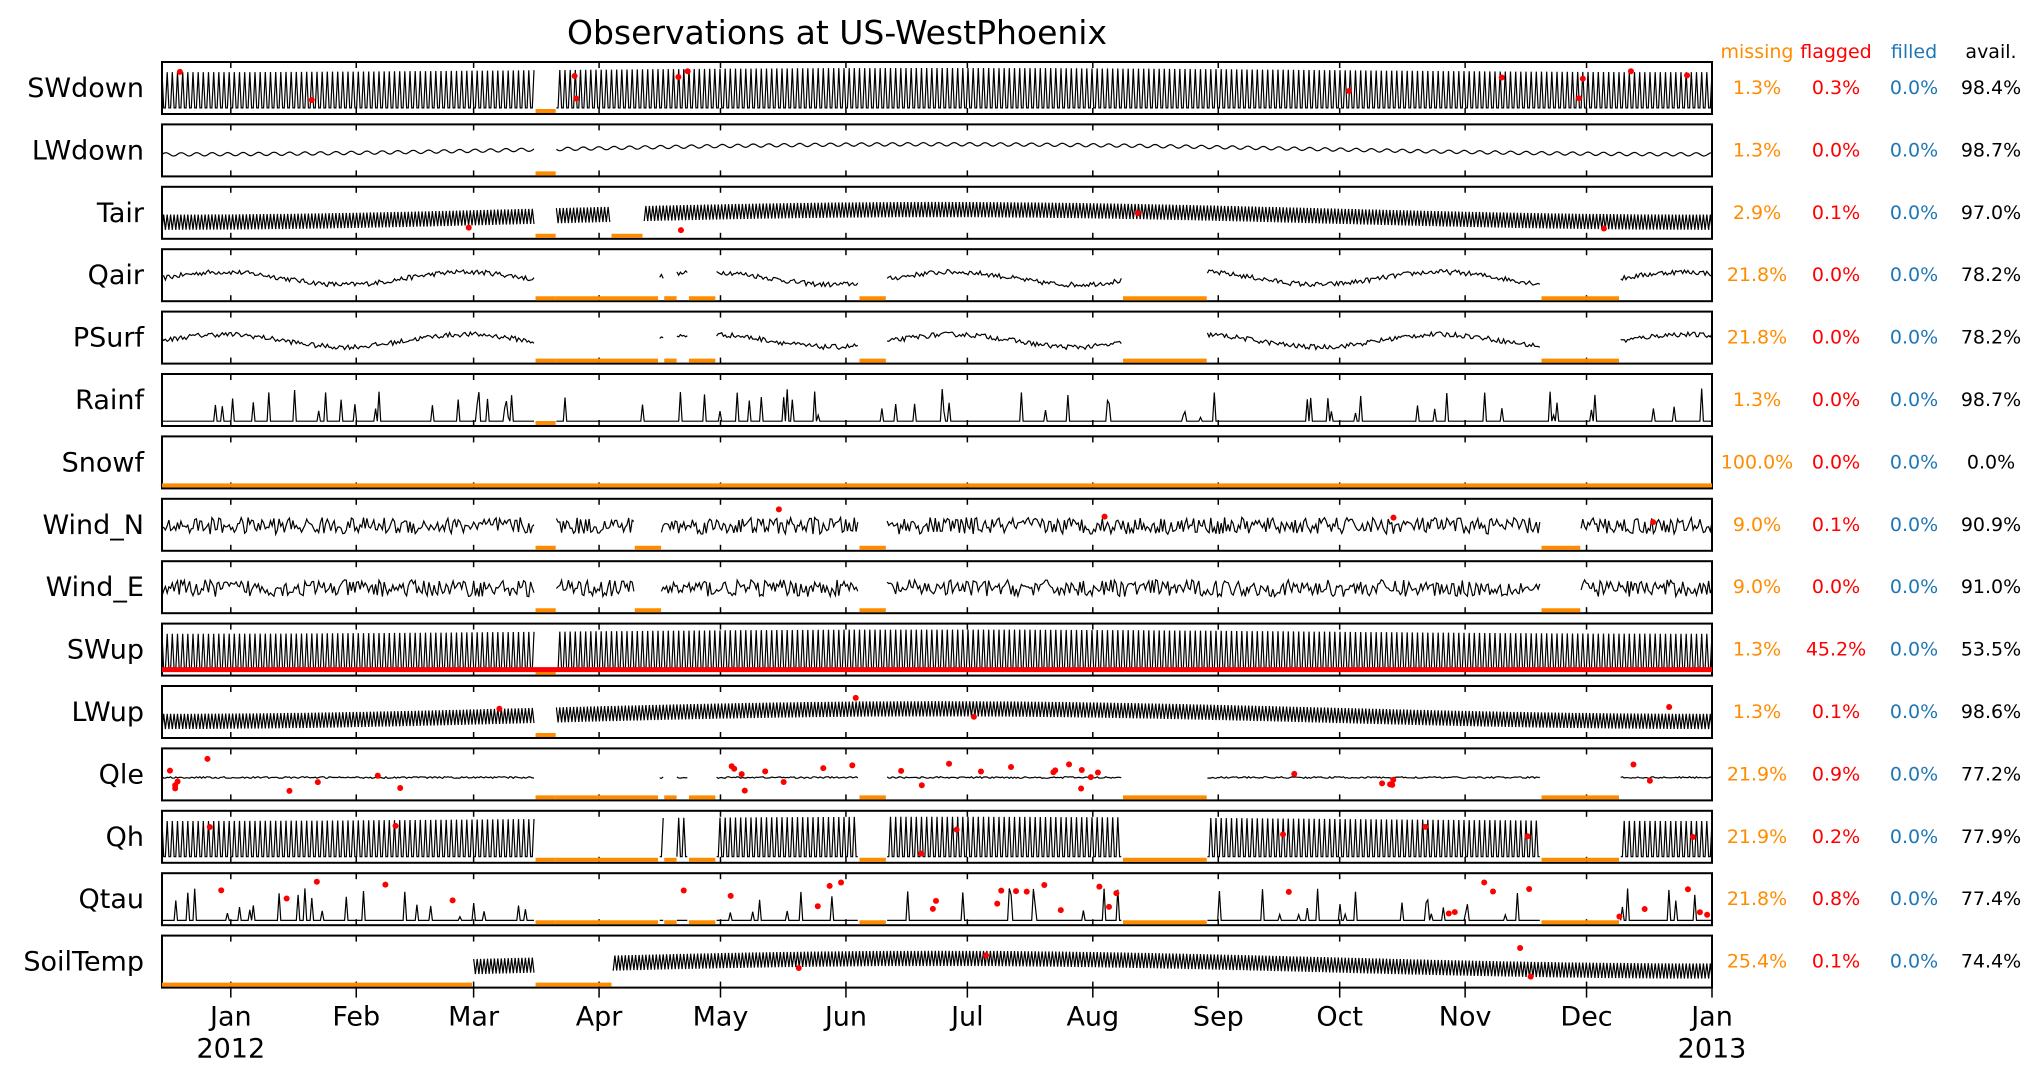 Image resolution: width=2039 pixels, height=1086 pixels. What do you see at coordinates (95, 587) in the screenshot?
I see `series-label: Wind_E` at bounding box center [95, 587].